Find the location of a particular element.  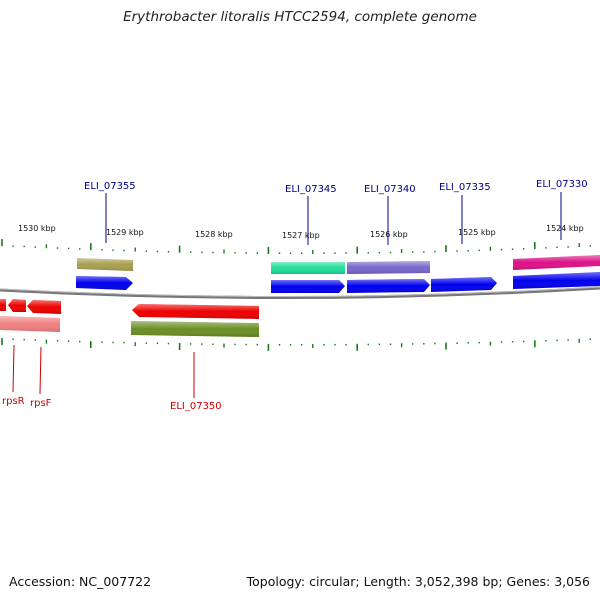

scale-label-1529: 1529 kbp is located at coordinates (125, 232).